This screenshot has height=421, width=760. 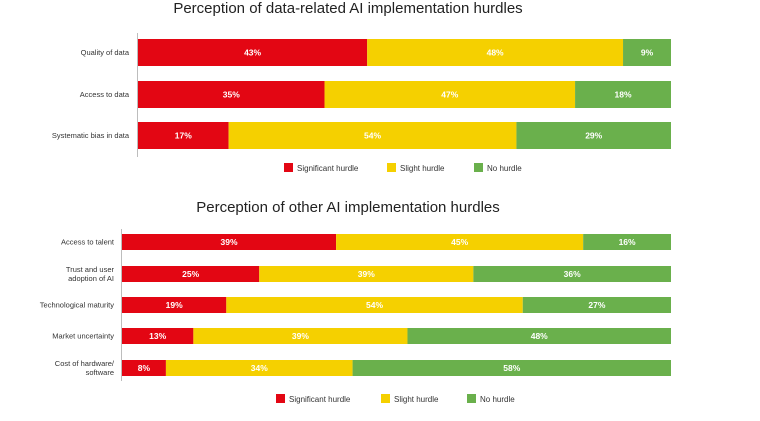 I want to click on category-label: Trust and user, so click(x=90, y=269).